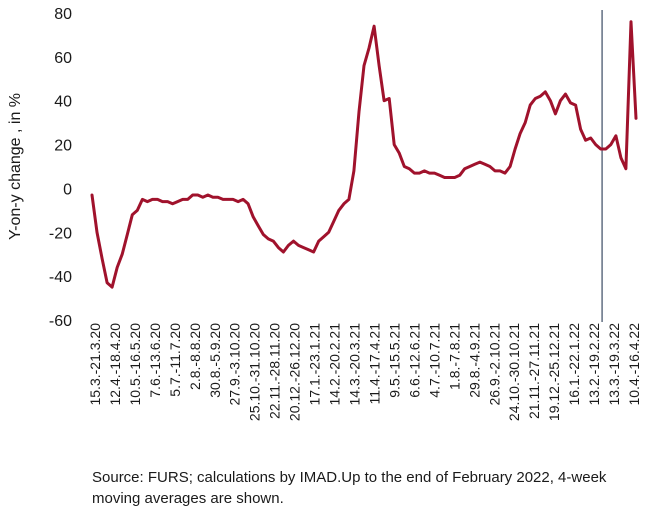  Describe the element at coordinates (534, 371) in the screenshot. I see `x-tick-label: 21.11.-27.11.21` at that location.